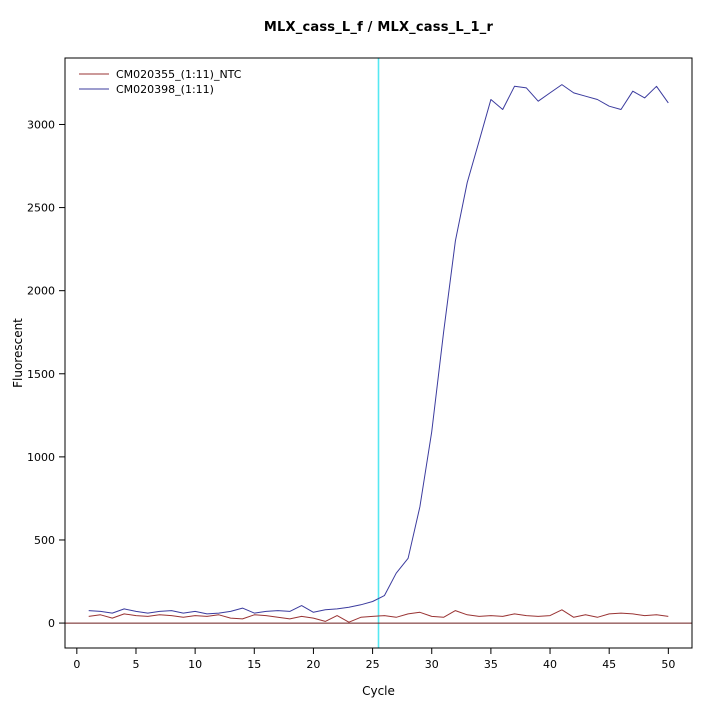  Describe the element at coordinates (378, 691) in the screenshot. I see `x-axis-label: Cycle` at that location.